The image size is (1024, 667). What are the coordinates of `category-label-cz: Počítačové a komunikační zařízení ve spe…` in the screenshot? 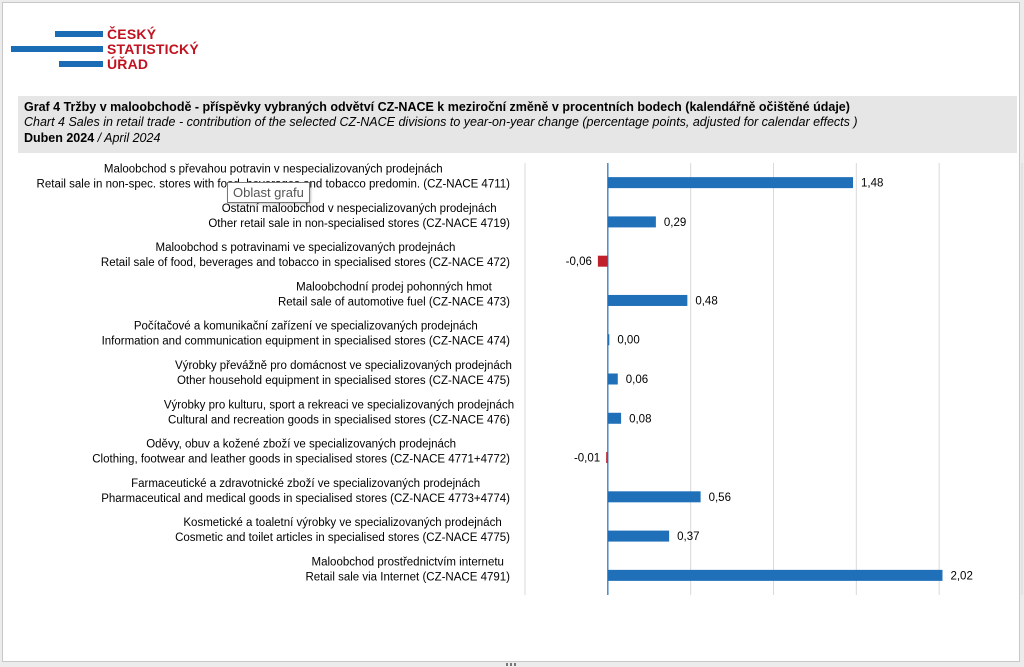 It's located at (306, 327).